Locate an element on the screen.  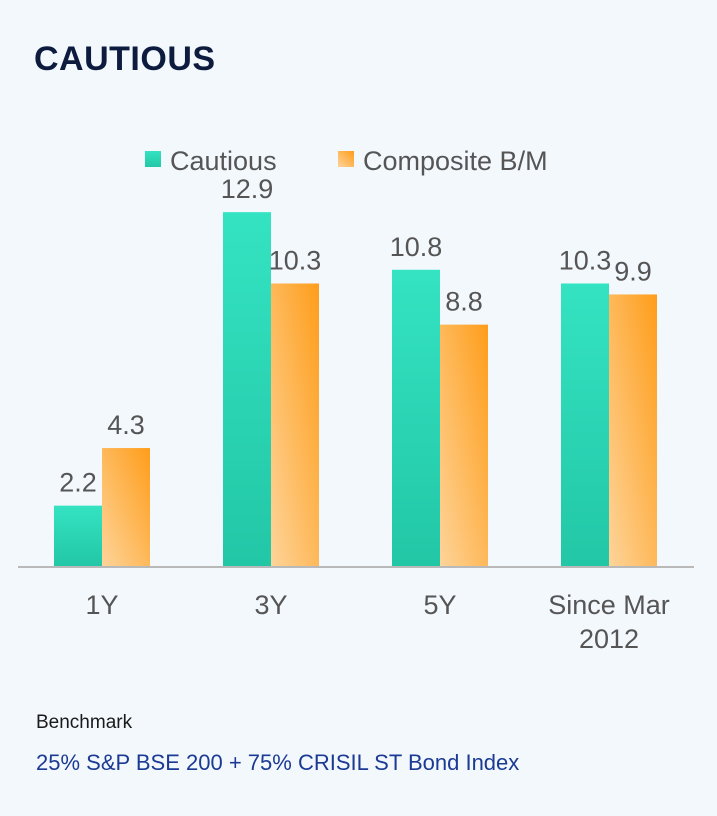
data-label-cautious: 10.8 is located at coordinates (416, 247).